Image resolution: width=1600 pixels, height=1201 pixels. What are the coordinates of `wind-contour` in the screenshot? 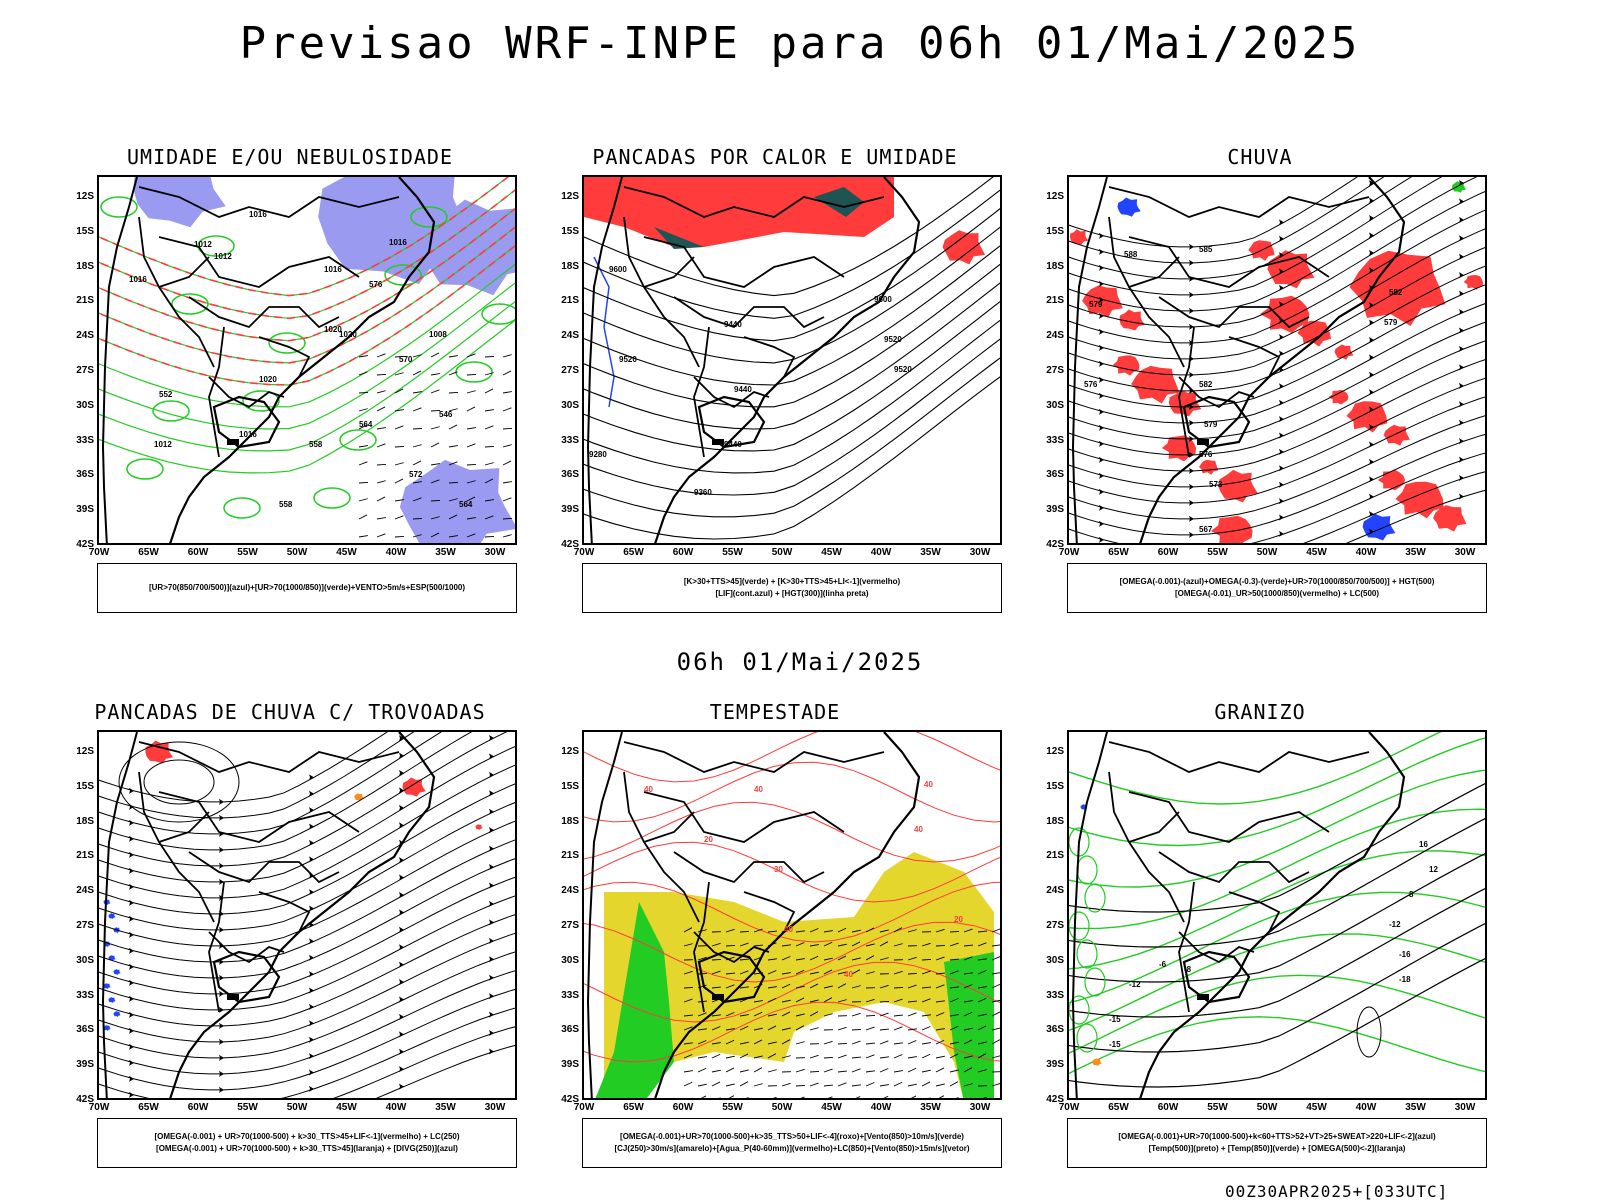 It's located at (308, 350).